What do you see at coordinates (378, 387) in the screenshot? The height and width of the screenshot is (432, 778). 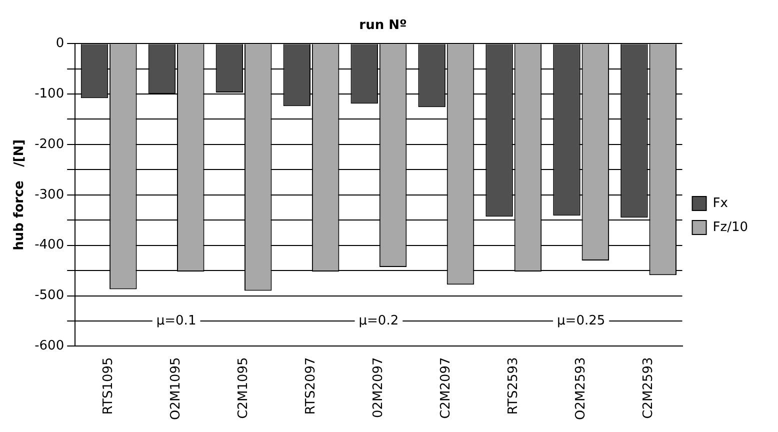 I see `x-tick-label: 02M2097` at bounding box center [378, 387].